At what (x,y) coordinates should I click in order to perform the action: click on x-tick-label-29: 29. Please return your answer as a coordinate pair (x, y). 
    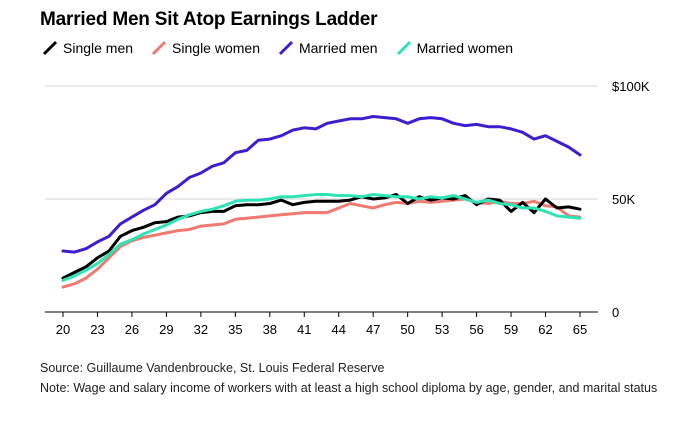
    Looking at the image, I should click on (166, 329).